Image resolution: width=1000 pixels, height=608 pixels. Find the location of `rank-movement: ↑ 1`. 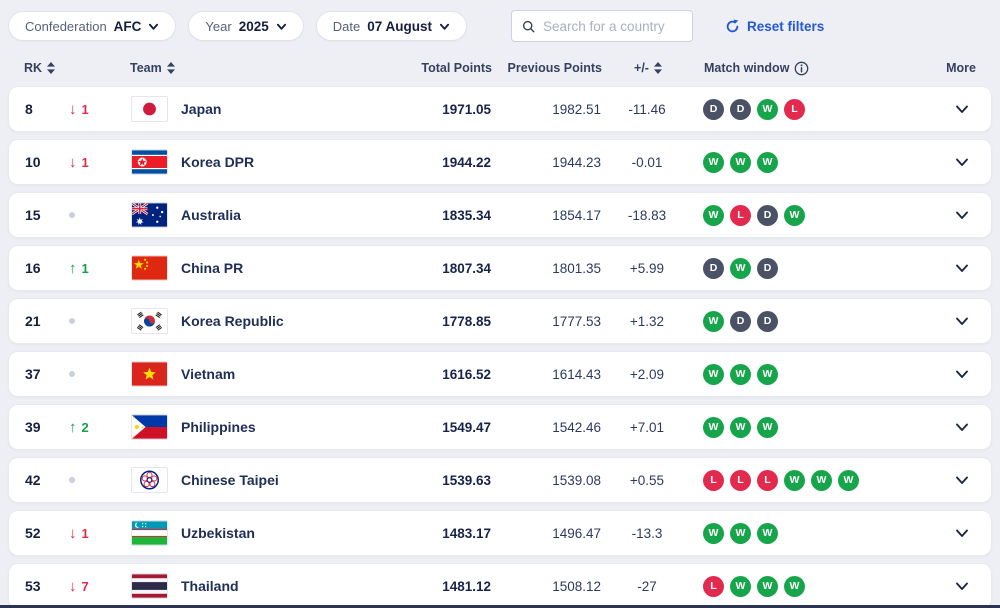

rank-movement: ↑ 1 is located at coordinates (100, 268).